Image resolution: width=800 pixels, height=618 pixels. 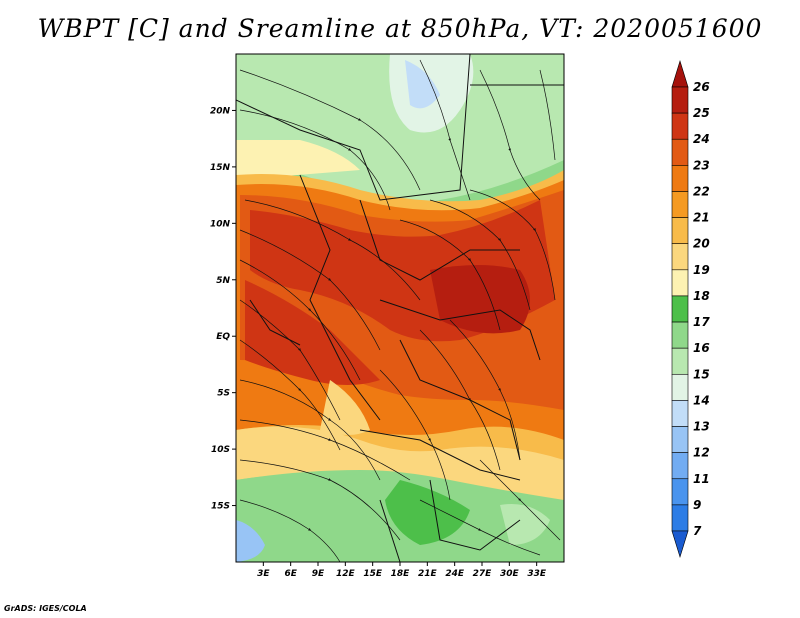 What do you see at coordinates (290, 574) in the screenshot?
I see `lon-tick-label: 6E` at bounding box center [290, 574].